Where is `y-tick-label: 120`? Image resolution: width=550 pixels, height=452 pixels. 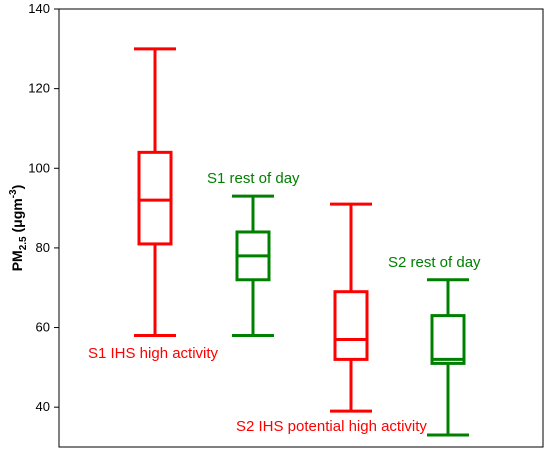 y-tick-label: 120 is located at coordinates (39, 88).